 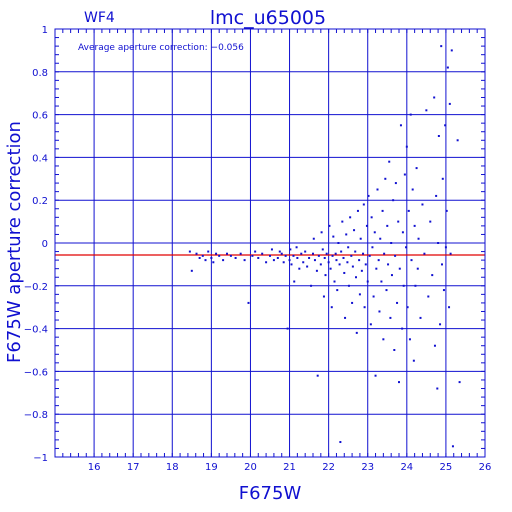 What do you see at coordinates (133, 467) in the screenshot?
I see `x-tick-label: 17` at bounding box center [133, 467].